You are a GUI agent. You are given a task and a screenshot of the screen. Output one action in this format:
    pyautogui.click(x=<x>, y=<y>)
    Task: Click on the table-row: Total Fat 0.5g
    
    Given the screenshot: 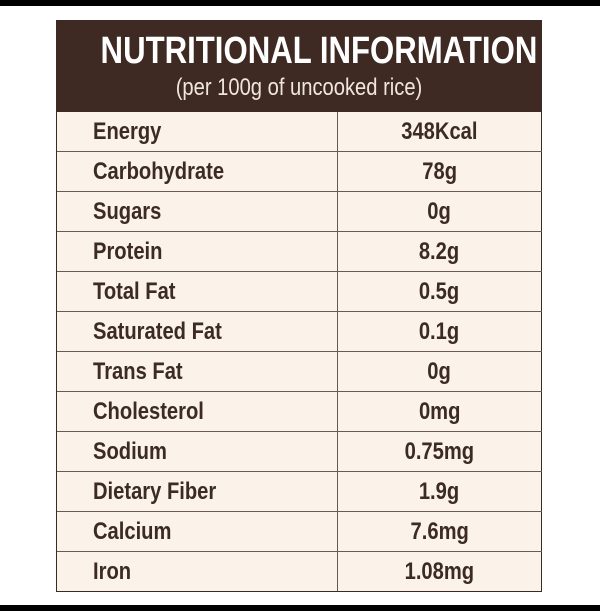 What is the action you would take?
    pyautogui.click(x=299, y=291)
    